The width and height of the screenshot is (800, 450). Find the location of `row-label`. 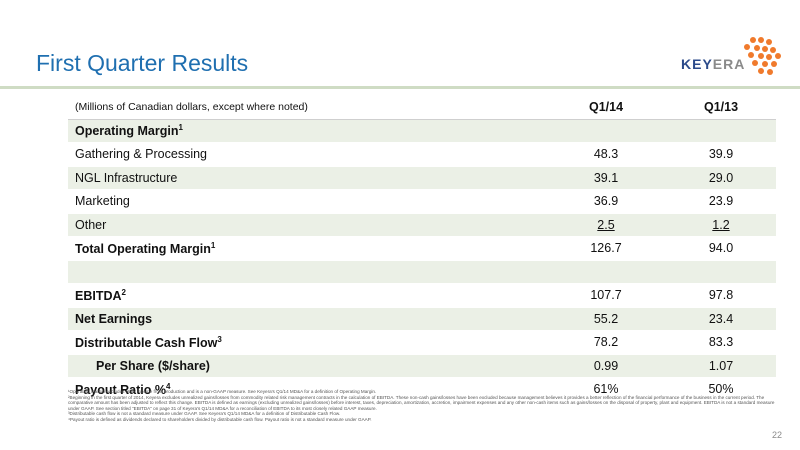

row-label is located at coordinates (307, 272).